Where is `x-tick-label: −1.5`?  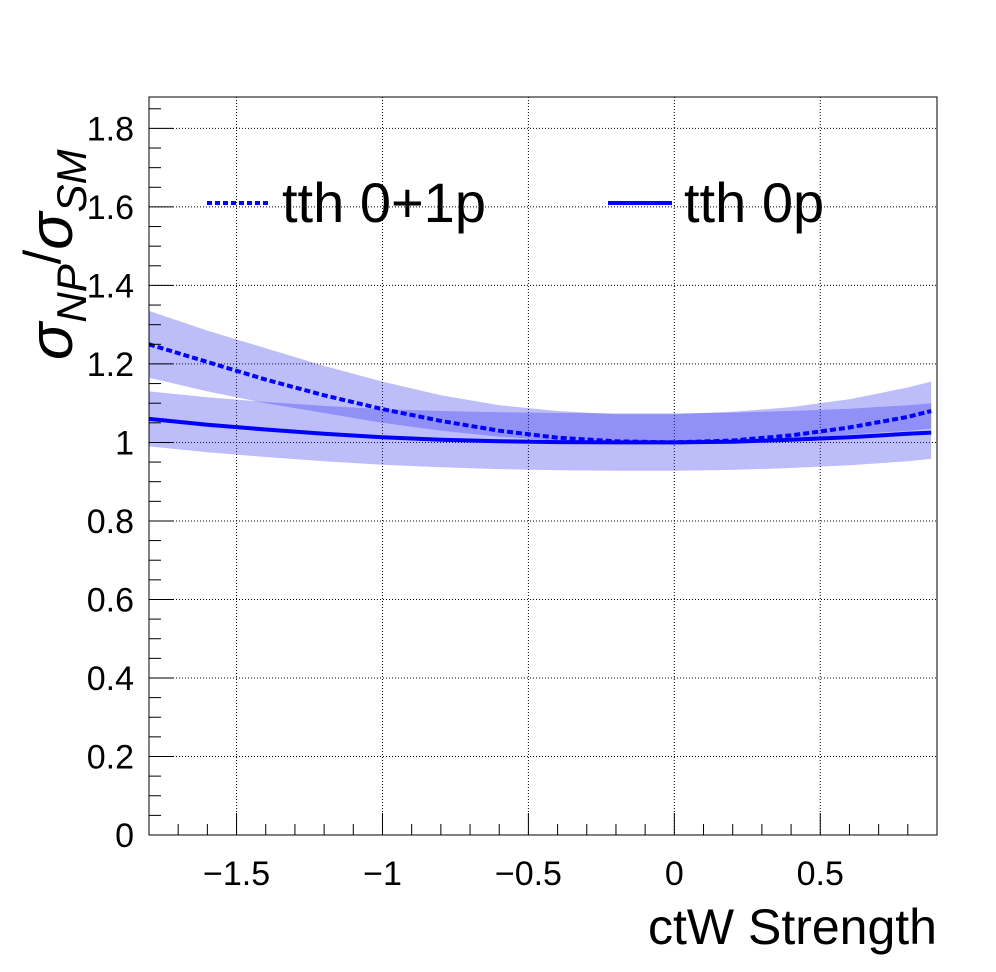
x-tick-label: −1.5 is located at coordinates (236, 874).